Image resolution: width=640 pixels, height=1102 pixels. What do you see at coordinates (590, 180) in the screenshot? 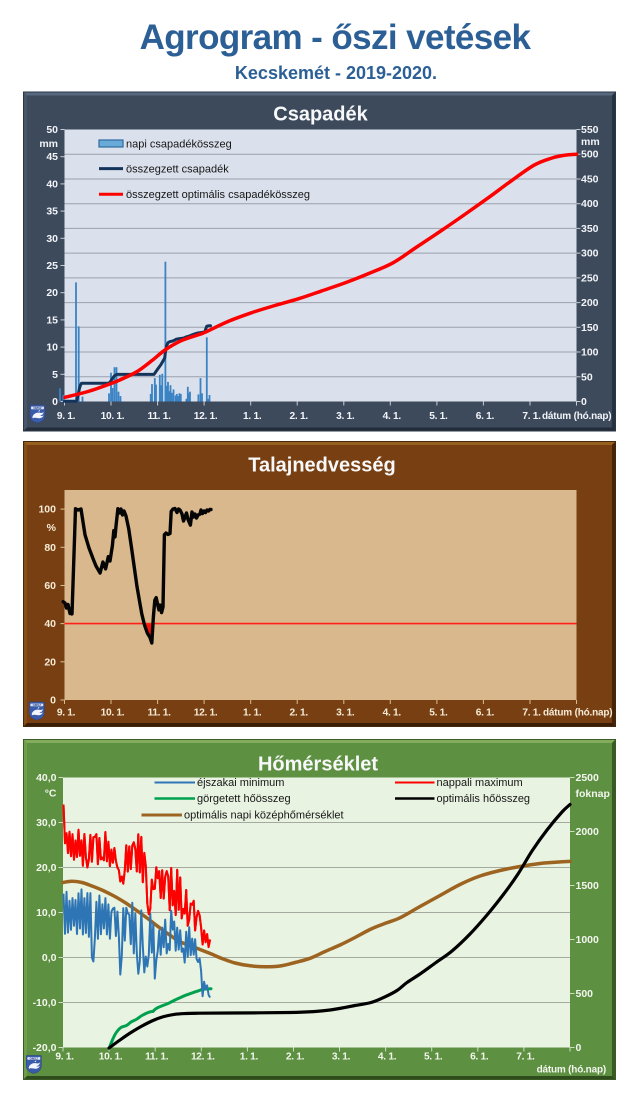
I see `svg-text: 450` at bounding box center [590, 180].